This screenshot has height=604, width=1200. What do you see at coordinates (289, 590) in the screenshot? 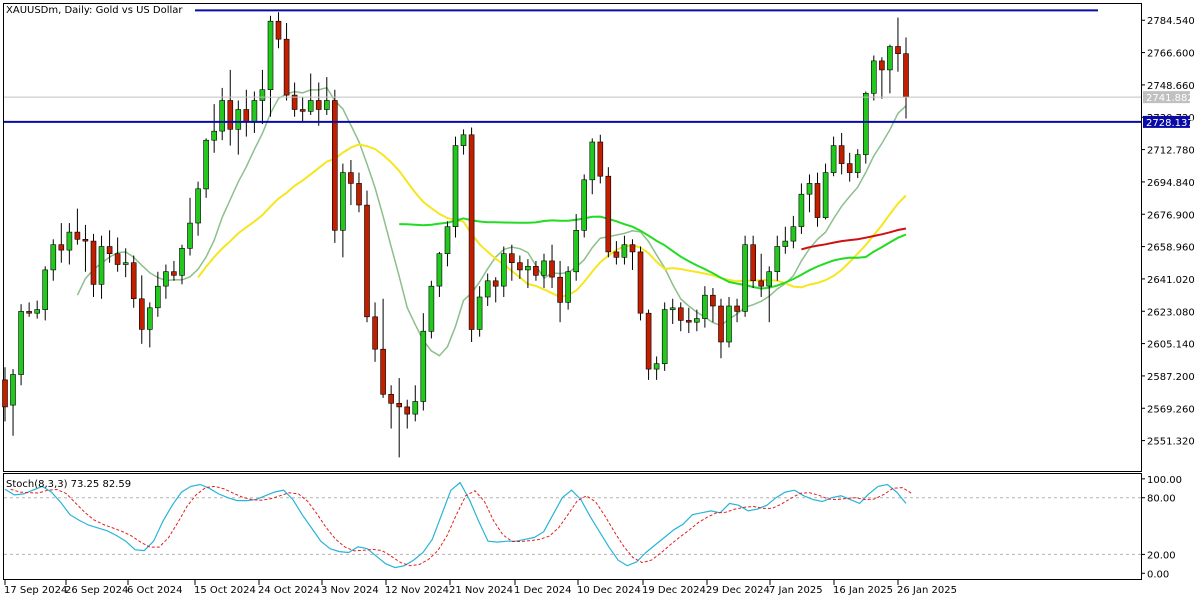
I see `time-tick-label: 24 Oct 2024` at bounding box center [289, 590].